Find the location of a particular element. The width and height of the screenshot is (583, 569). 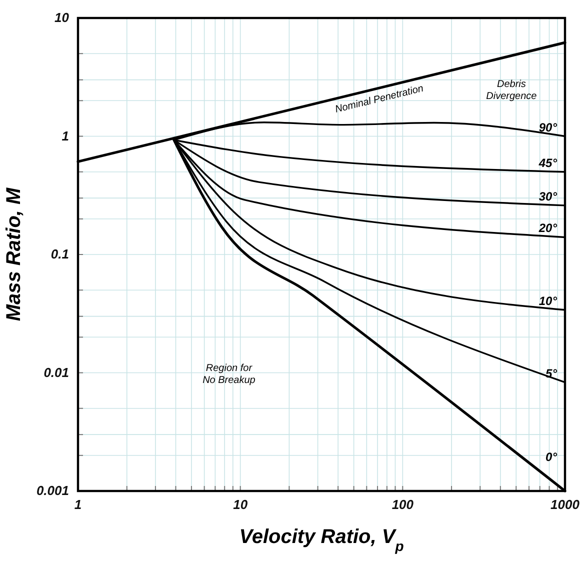

x-tick-label: 100 is located at coordinates (403, 504).